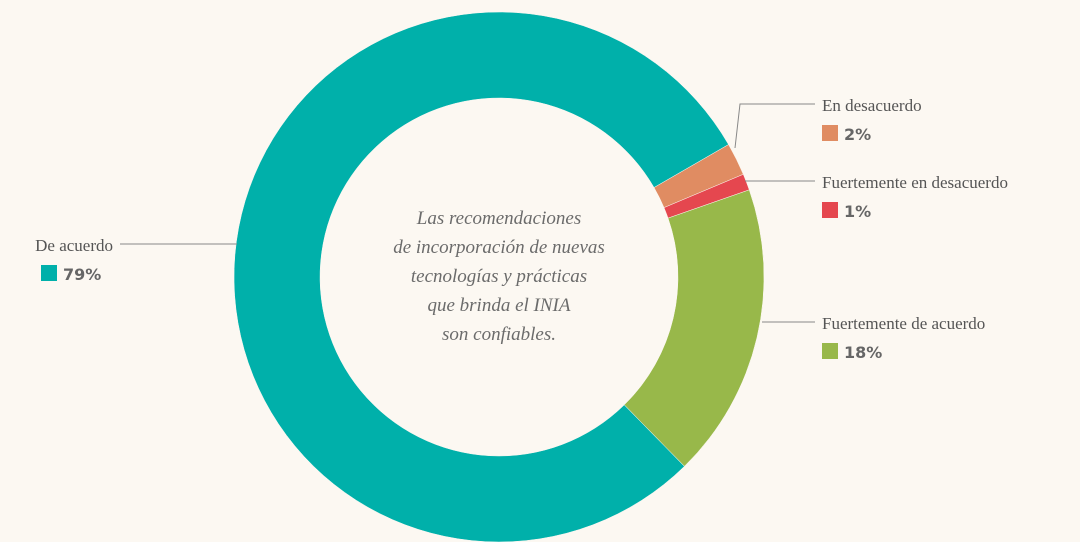 The image size is (1080, 542). I want to click on value-label: 18%, so click(863, 352).